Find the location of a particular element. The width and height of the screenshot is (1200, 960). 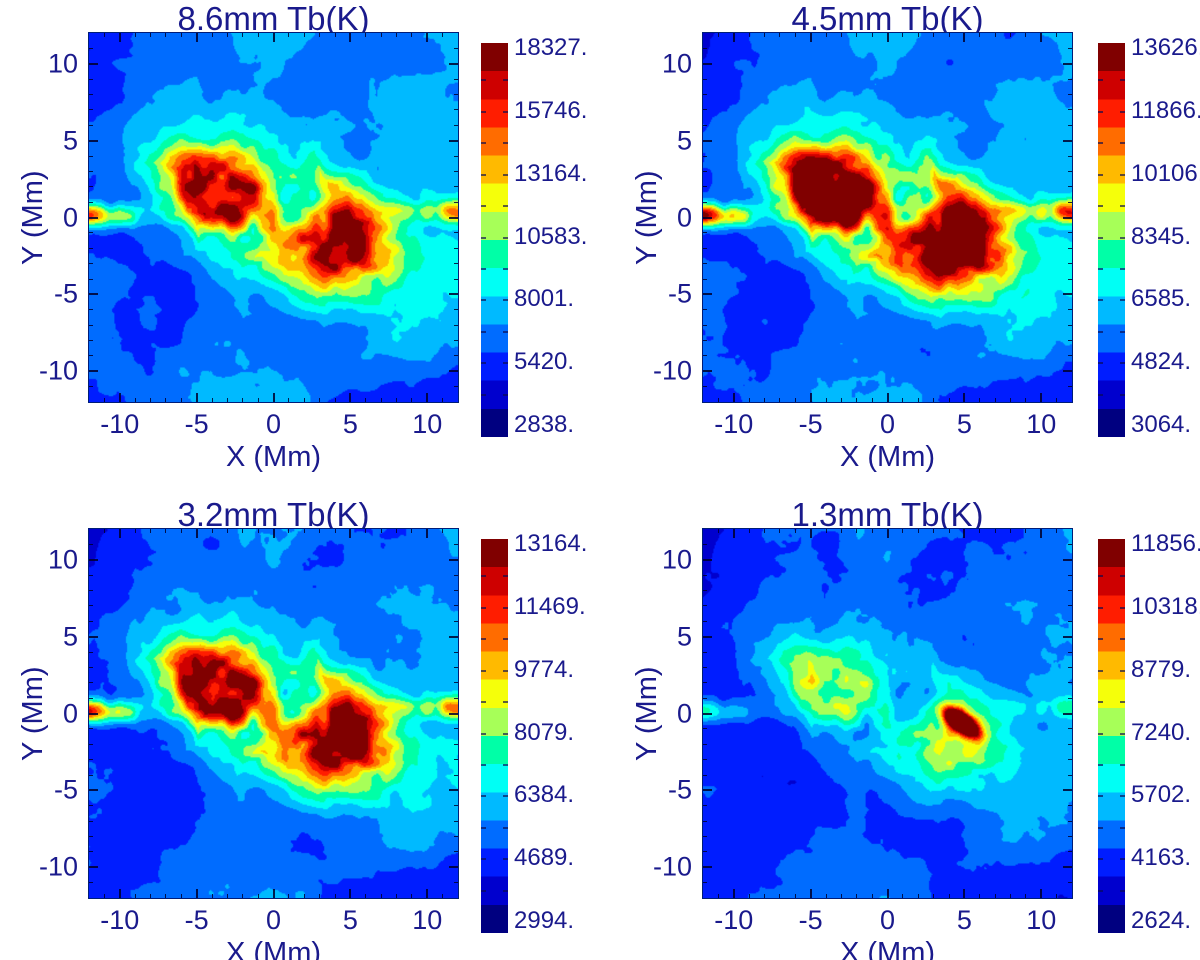

colorbar-tick-label: 2838. is located at coordinates (544, 424).